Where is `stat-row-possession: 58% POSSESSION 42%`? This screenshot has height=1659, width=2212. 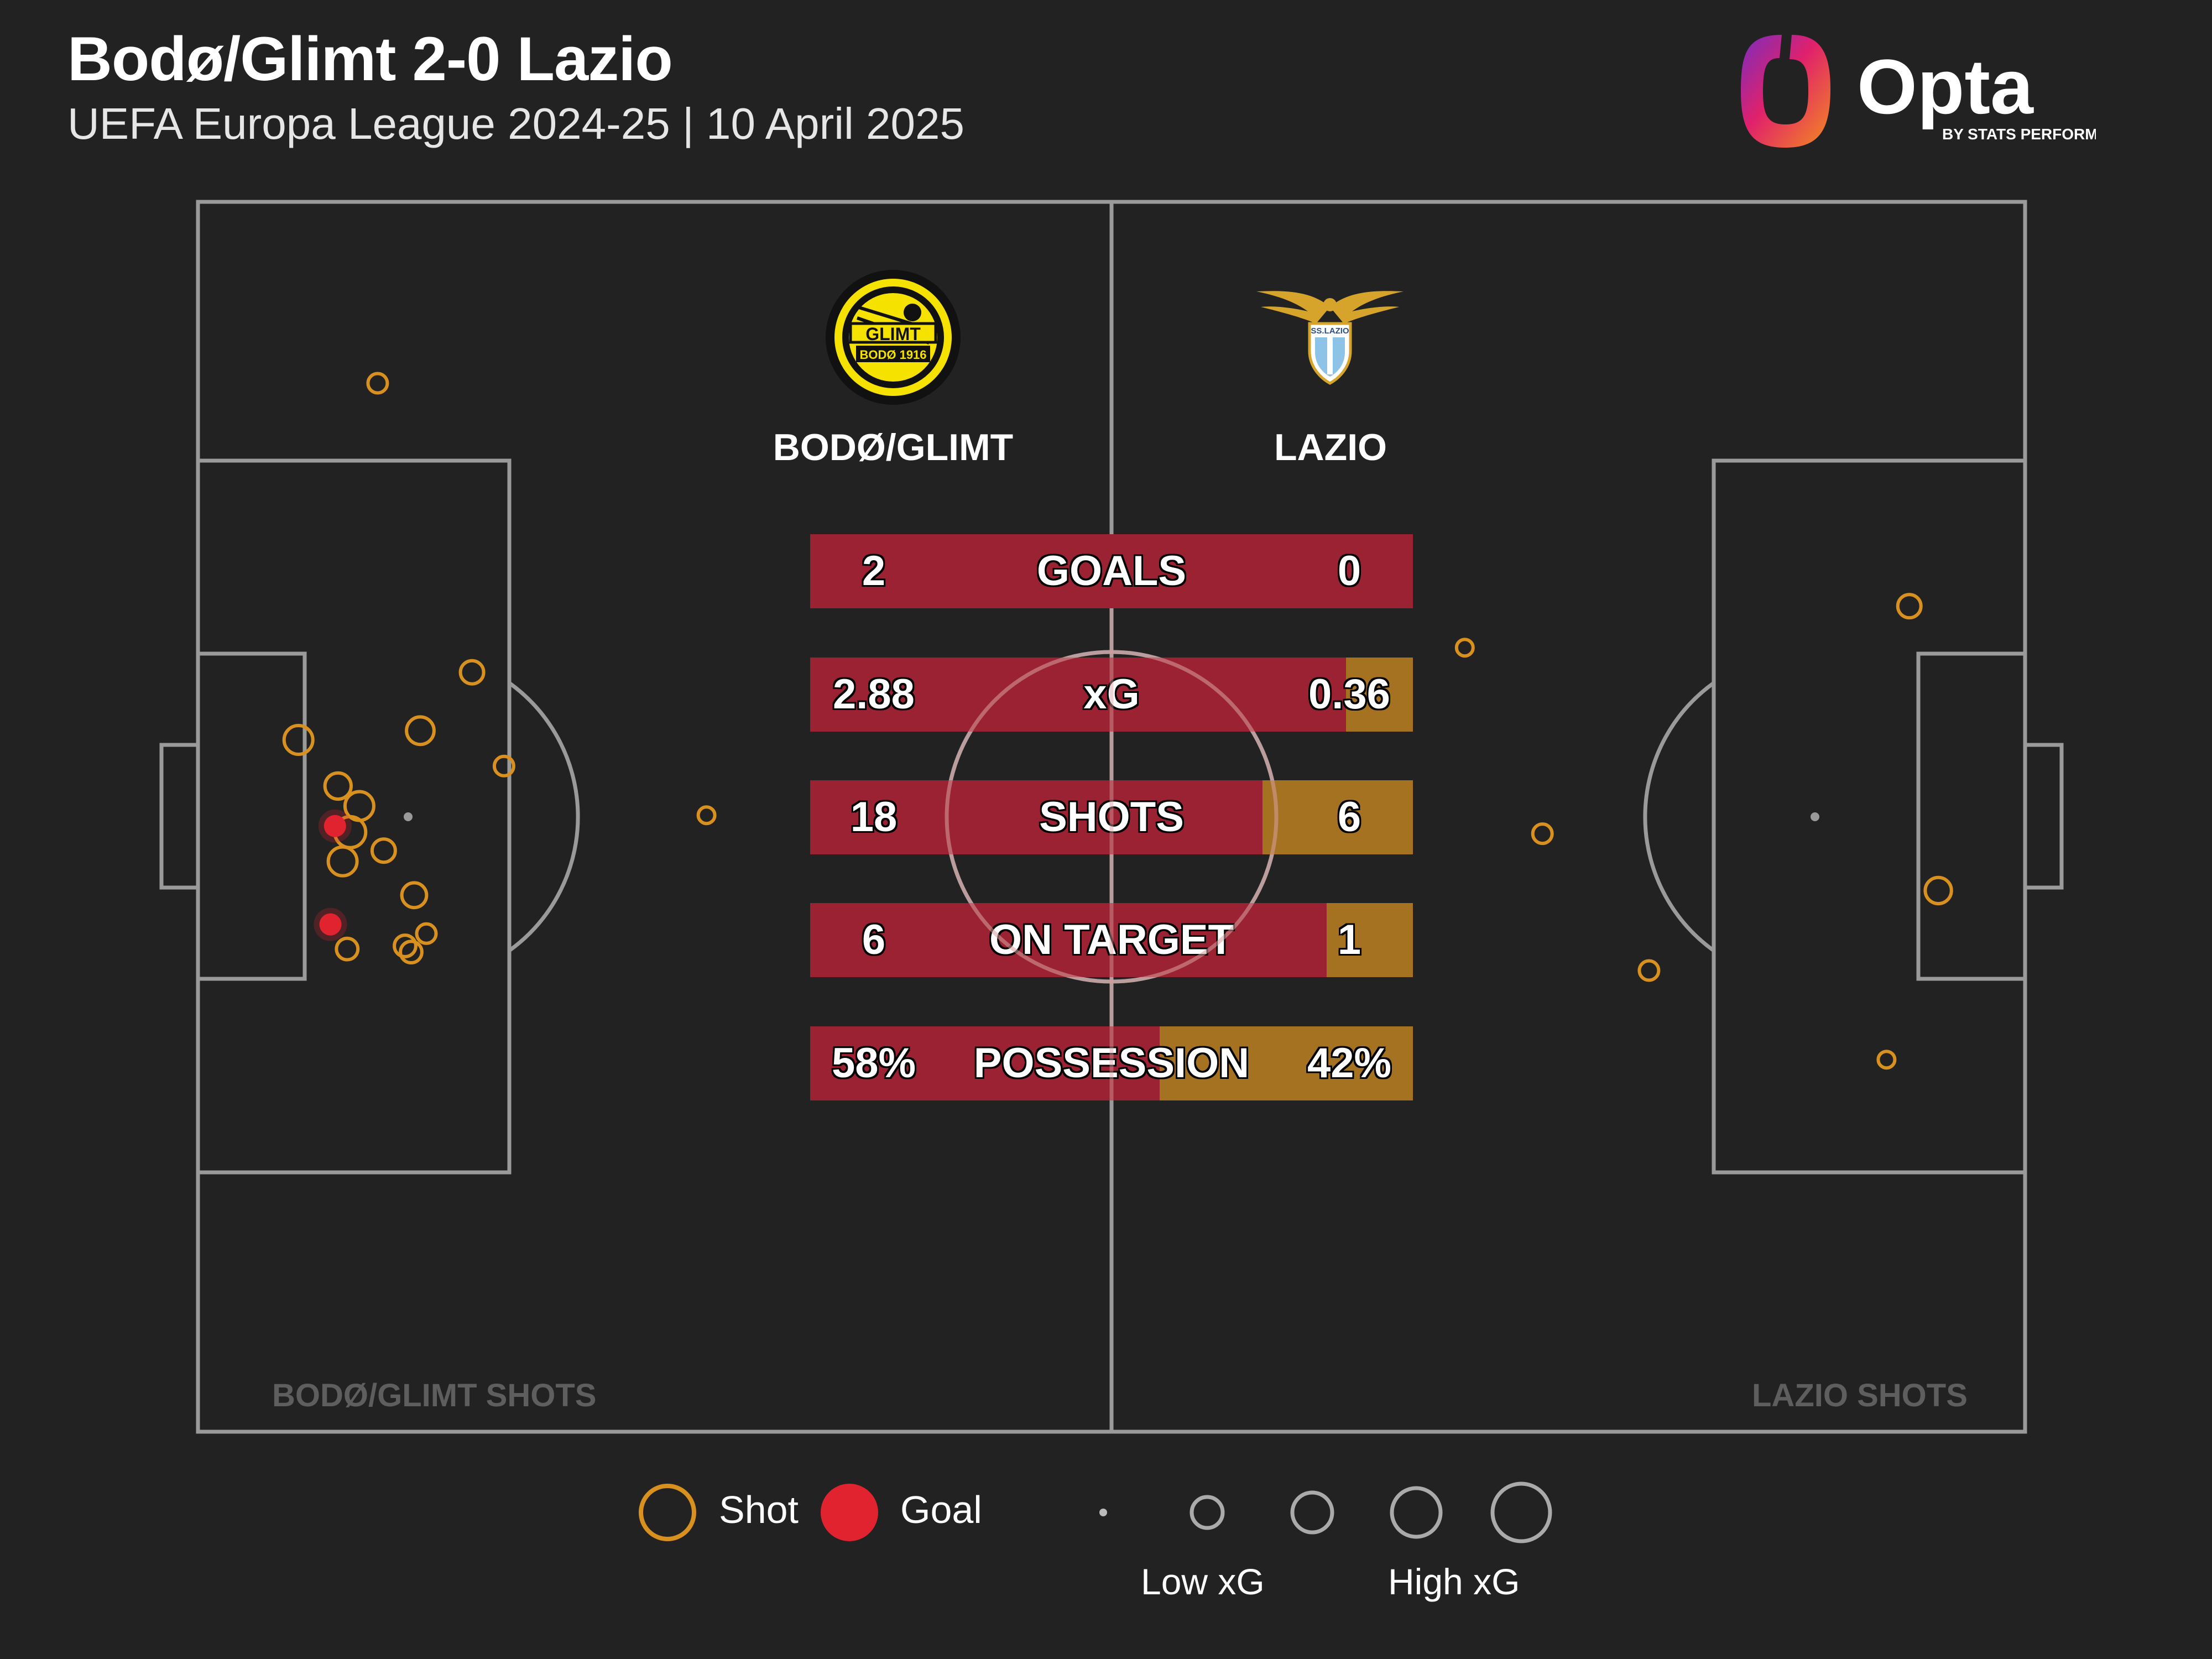
stat-row-possession: 58% POSSESSION 42% is located at coordinates (1112, 1063).